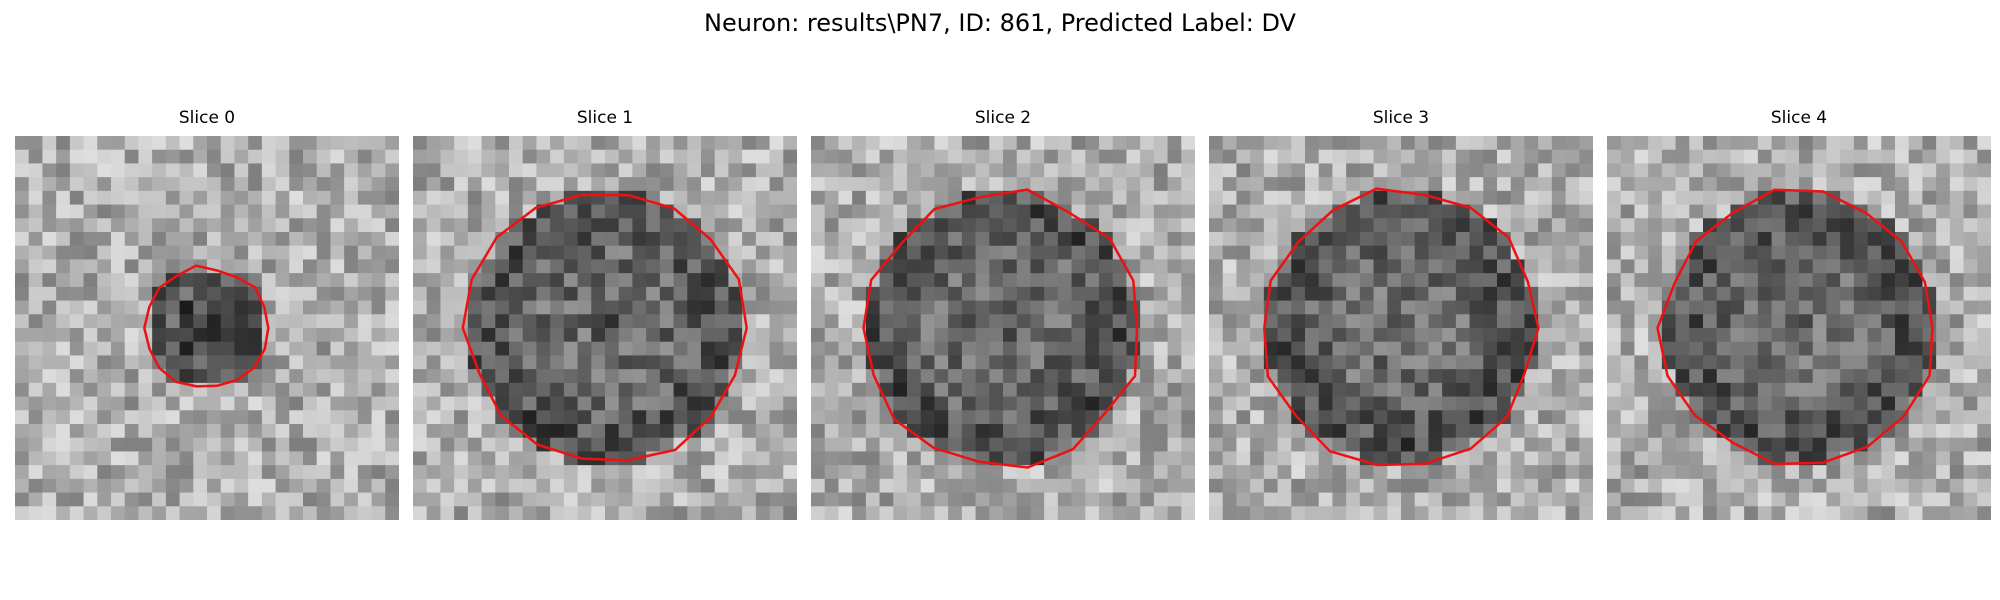  What do you see at coordinates (1401, 118) in the screenshot?
I see `slice-title-3: Slice 3` at bounding box center [1401, 118].